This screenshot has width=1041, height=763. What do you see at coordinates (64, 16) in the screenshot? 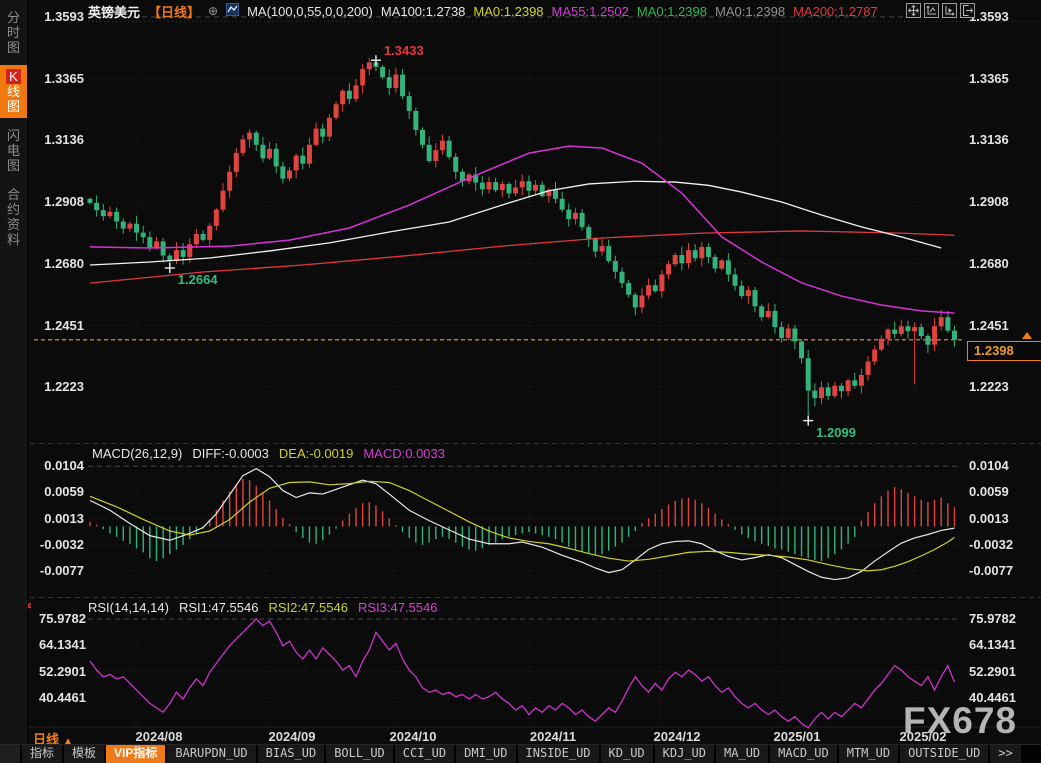
I see `price-axis-label: 1.3593` at bounding box center [64, 16].